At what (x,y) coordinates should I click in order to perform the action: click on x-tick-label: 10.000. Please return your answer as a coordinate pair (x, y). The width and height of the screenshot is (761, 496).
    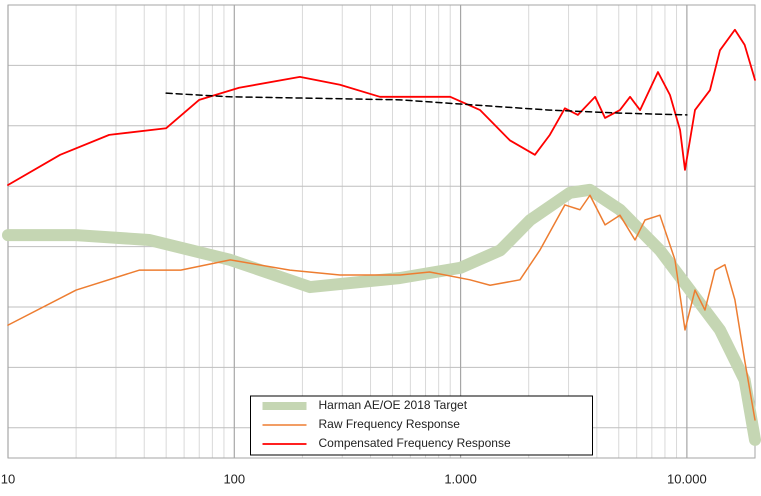
    Looking at the image, I should click on (687, 478).